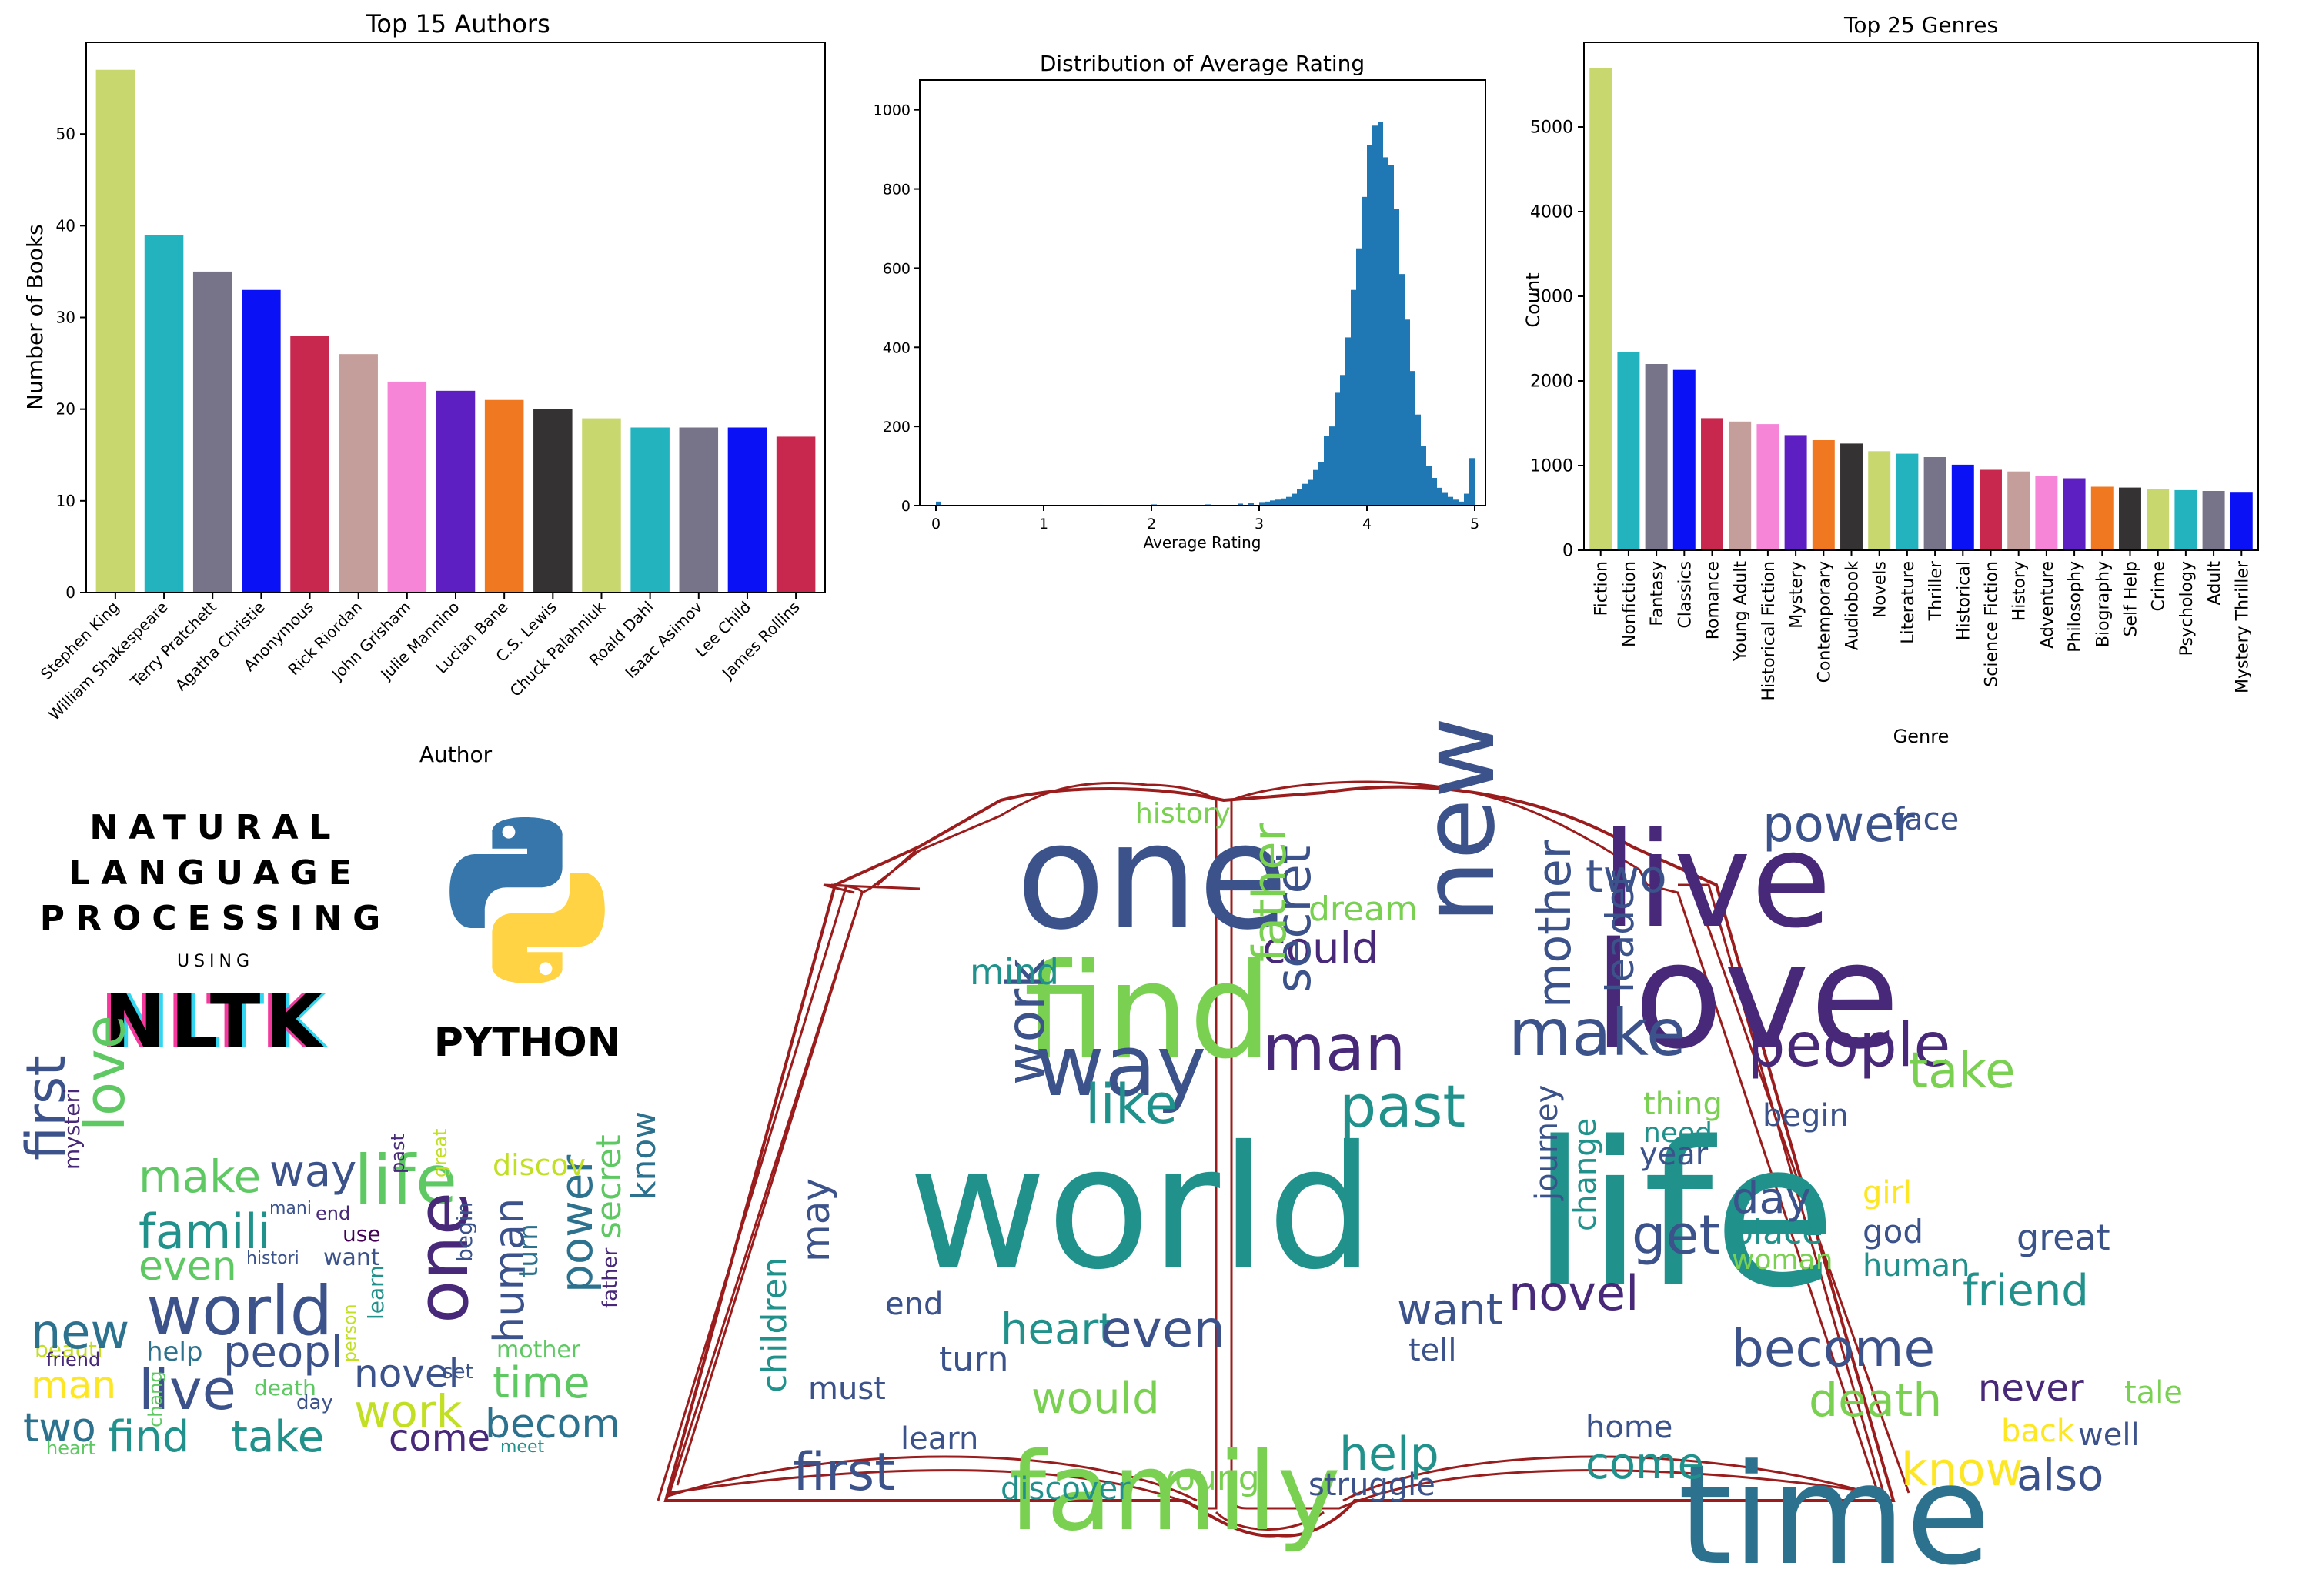  Describe the element at coordinates (1782, 1260) in the screenshot. I see `cloud-word: woman` at that location.